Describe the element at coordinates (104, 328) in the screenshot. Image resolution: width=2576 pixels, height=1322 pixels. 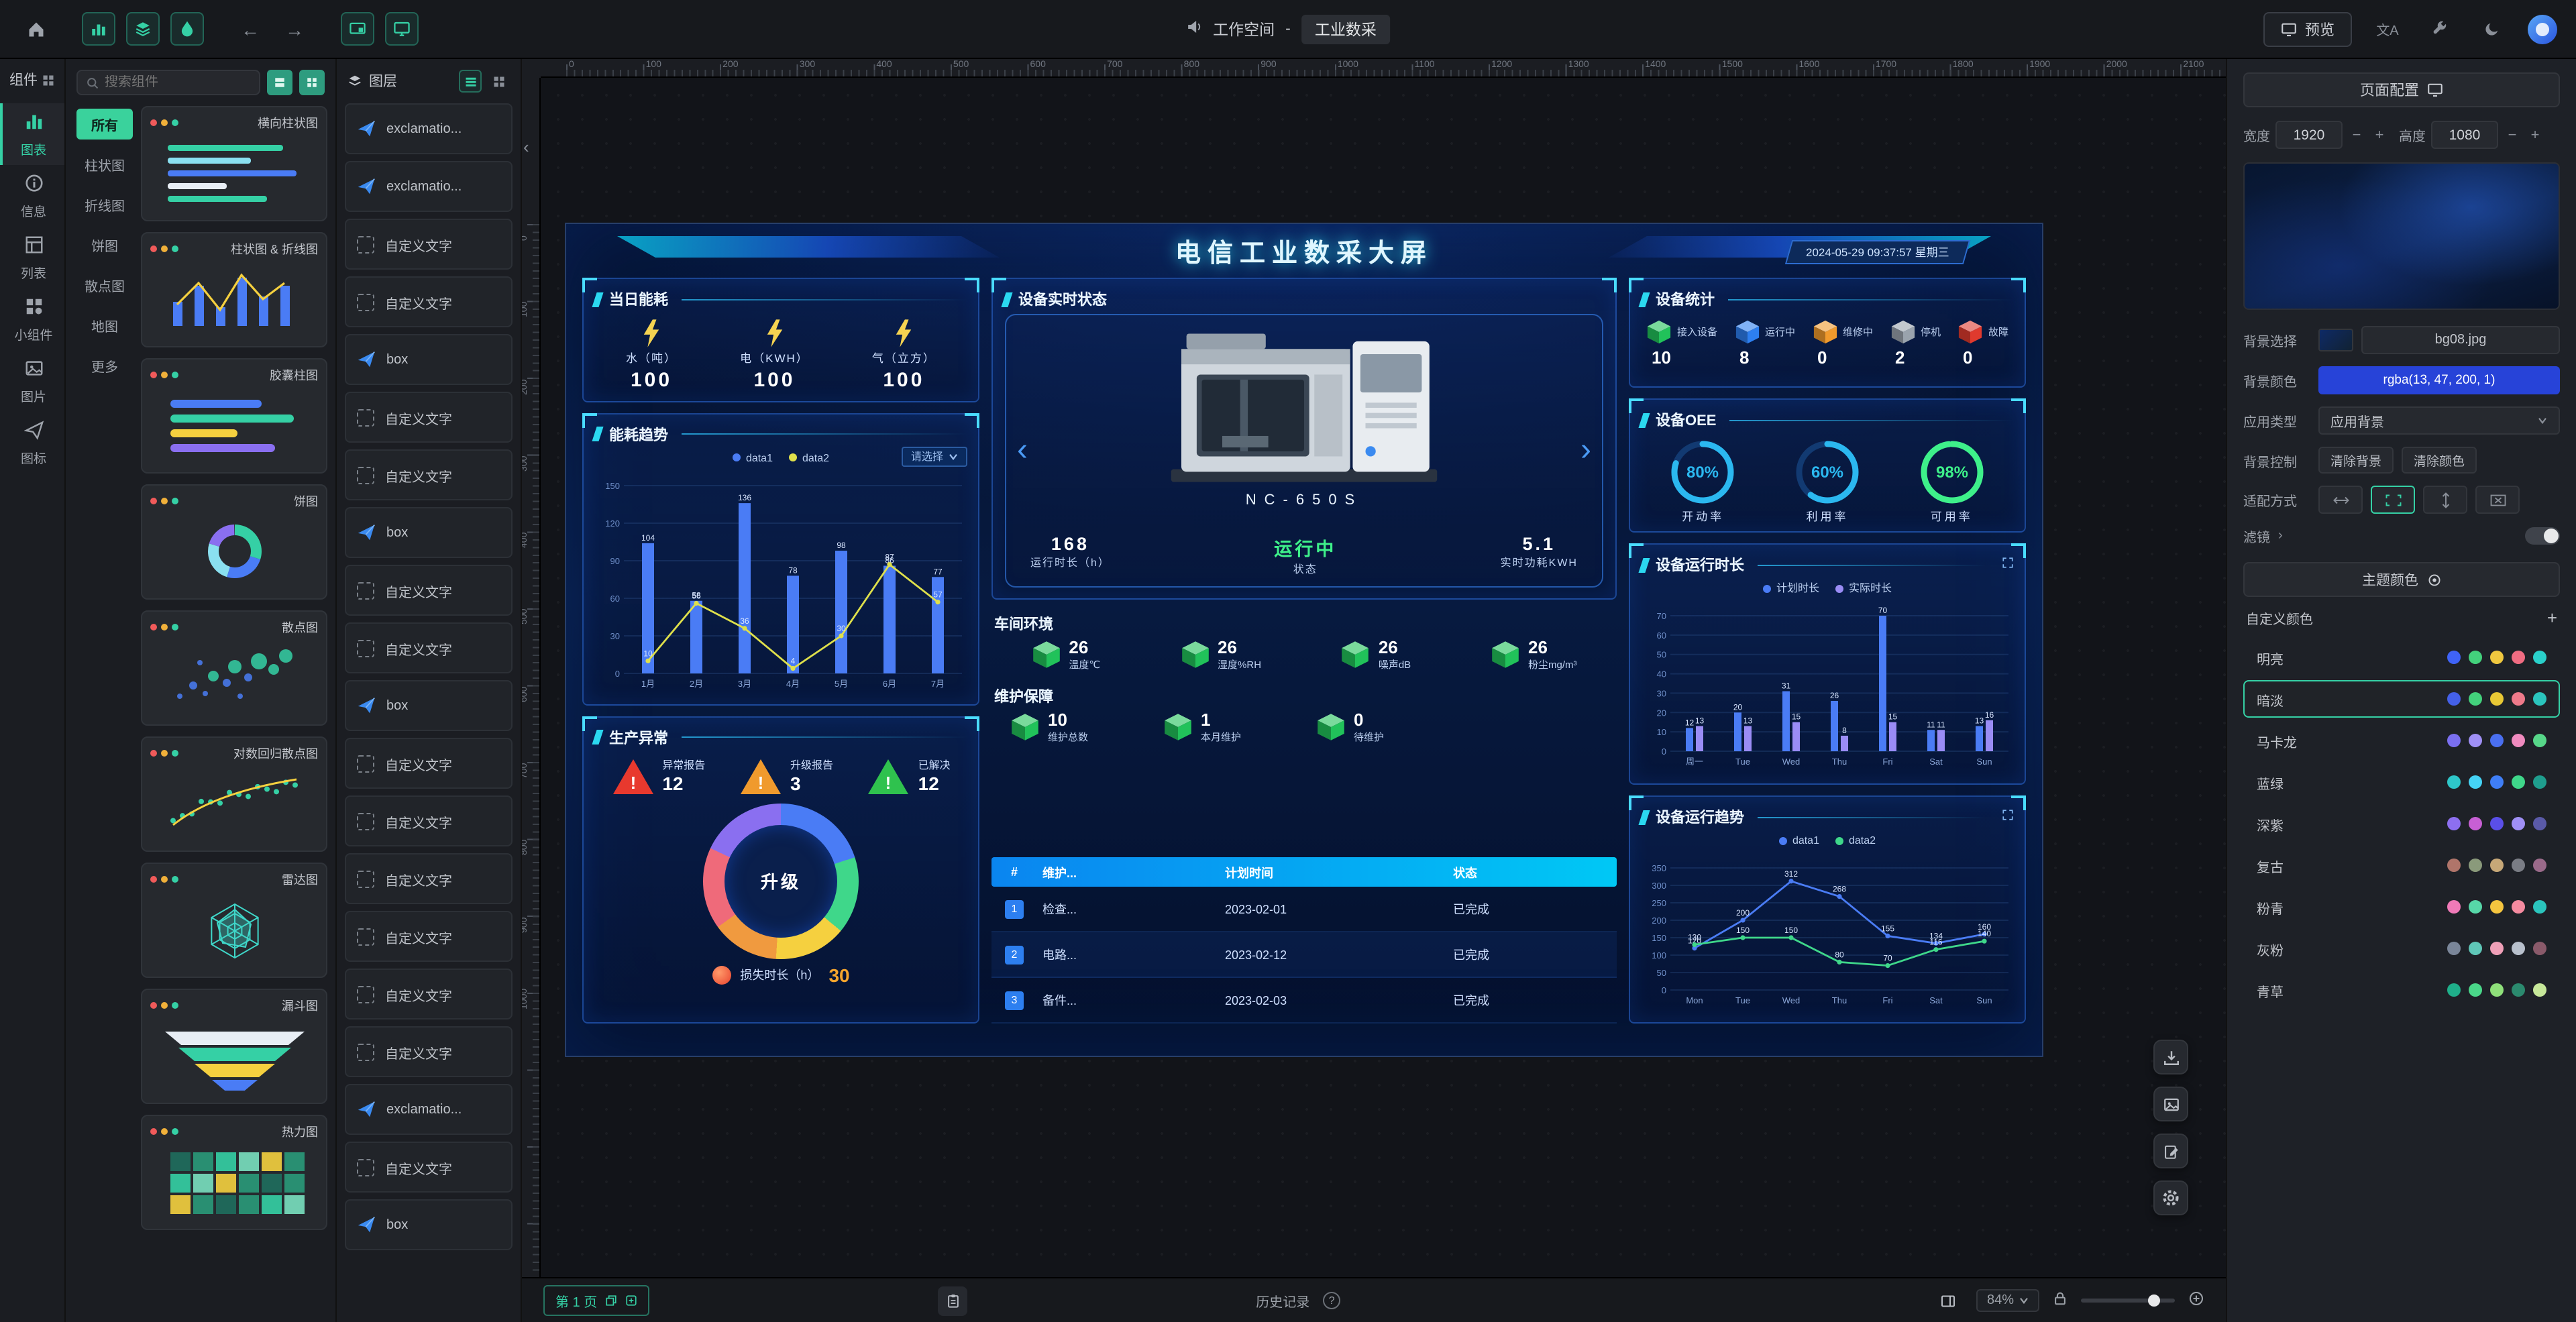
I see `category-5: 地图` at that location.